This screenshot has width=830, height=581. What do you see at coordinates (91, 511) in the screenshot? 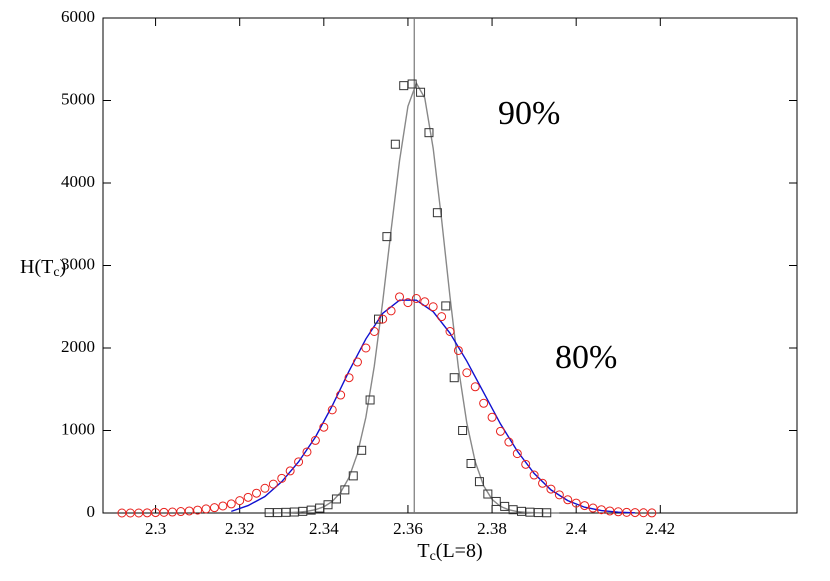
I see `y-tick-label: 0` at bounding box center [91, 511].